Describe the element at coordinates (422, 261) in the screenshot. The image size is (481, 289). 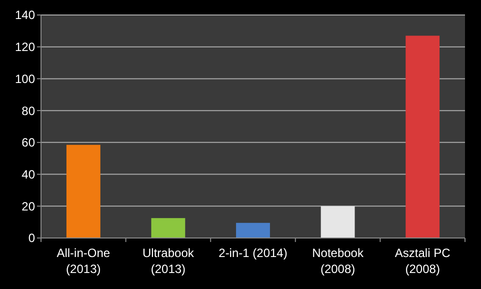
I see `x-tick-label: Asztali PC (2008)` at that location.